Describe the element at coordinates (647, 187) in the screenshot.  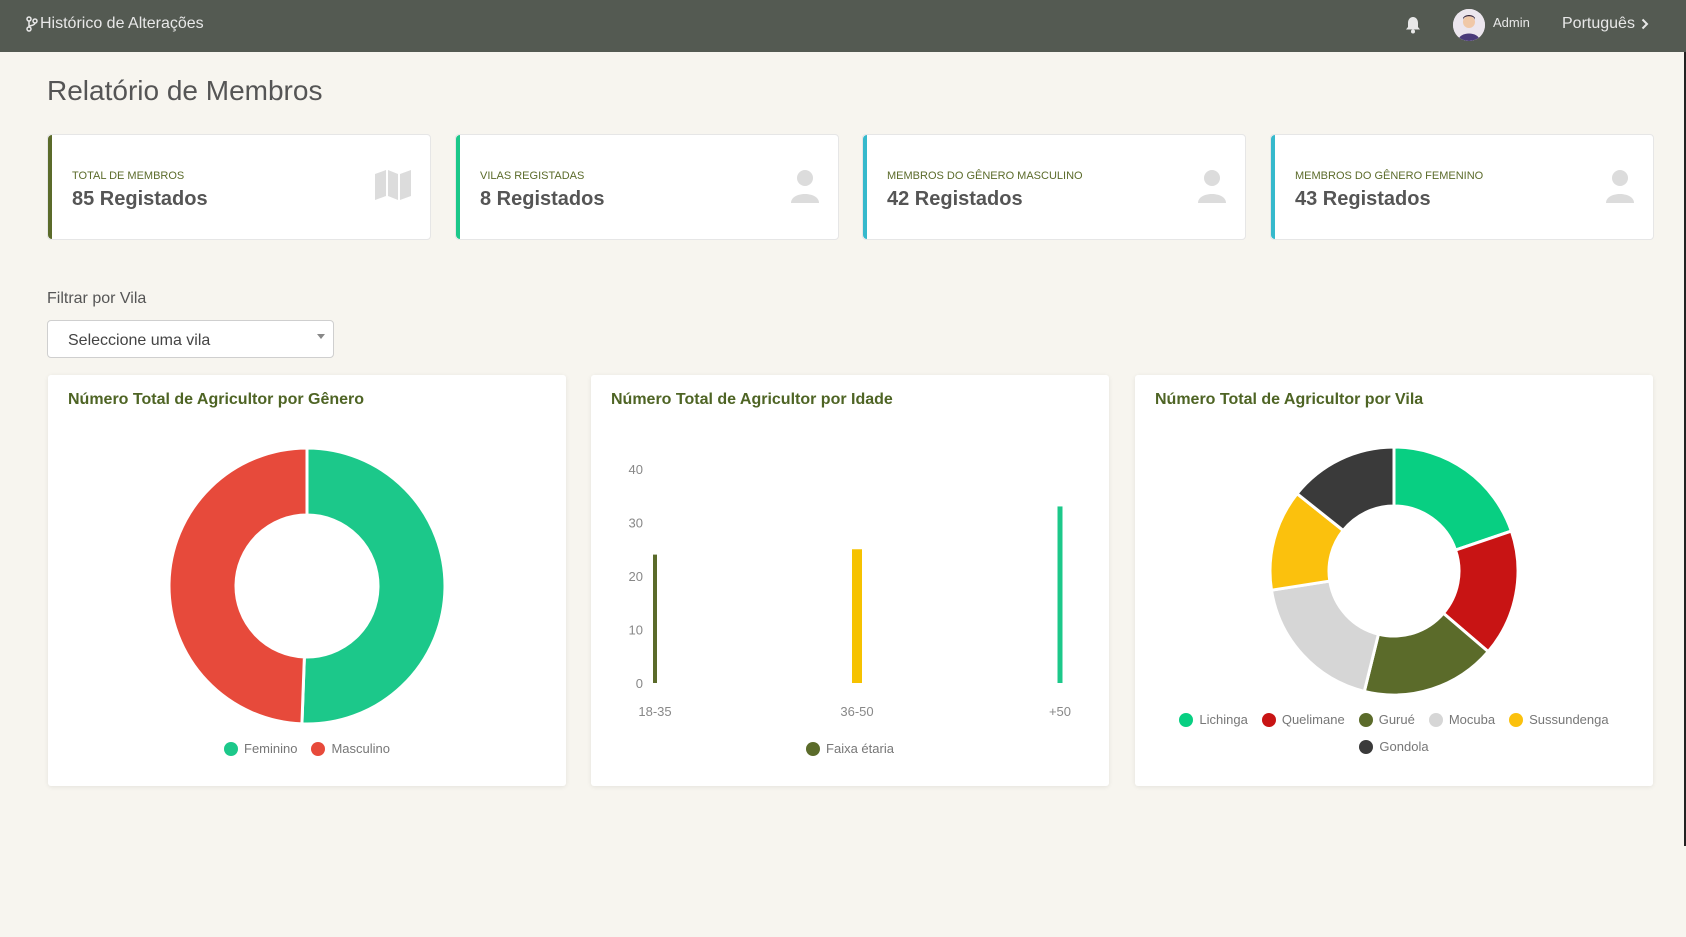
I see `stat-card-villages: VILAS REGISTADAS 8 Registados` at that location.